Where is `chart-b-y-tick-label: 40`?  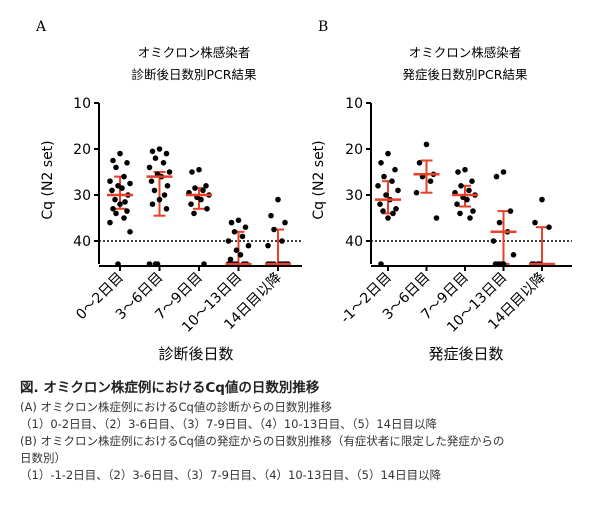 chart-b-y-tick-label: 40 is located at coordinates (354, 242).